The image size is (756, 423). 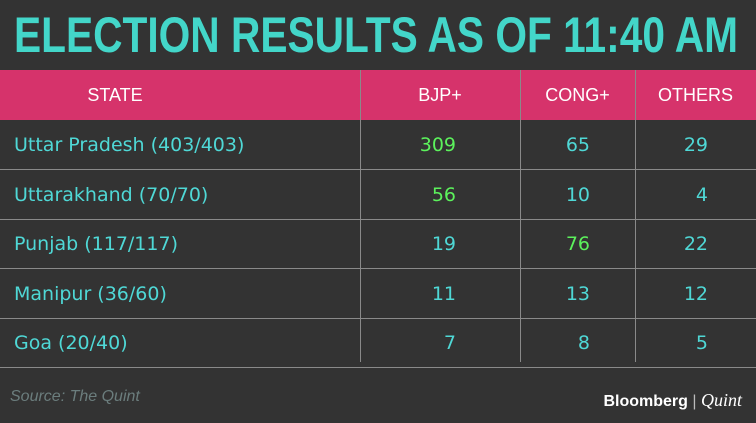 What do you see at coordinates (378, 343) in the screenshot?
I see `table-row: Goa (20/40) 7 8 5` at bounding box center [378, 343].